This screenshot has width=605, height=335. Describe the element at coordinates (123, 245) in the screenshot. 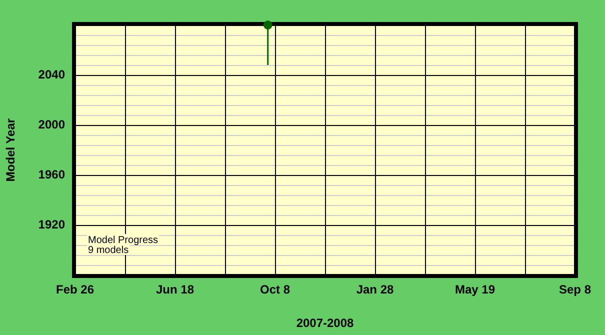

I see `annotation: Model Progress 9 models` at that location.